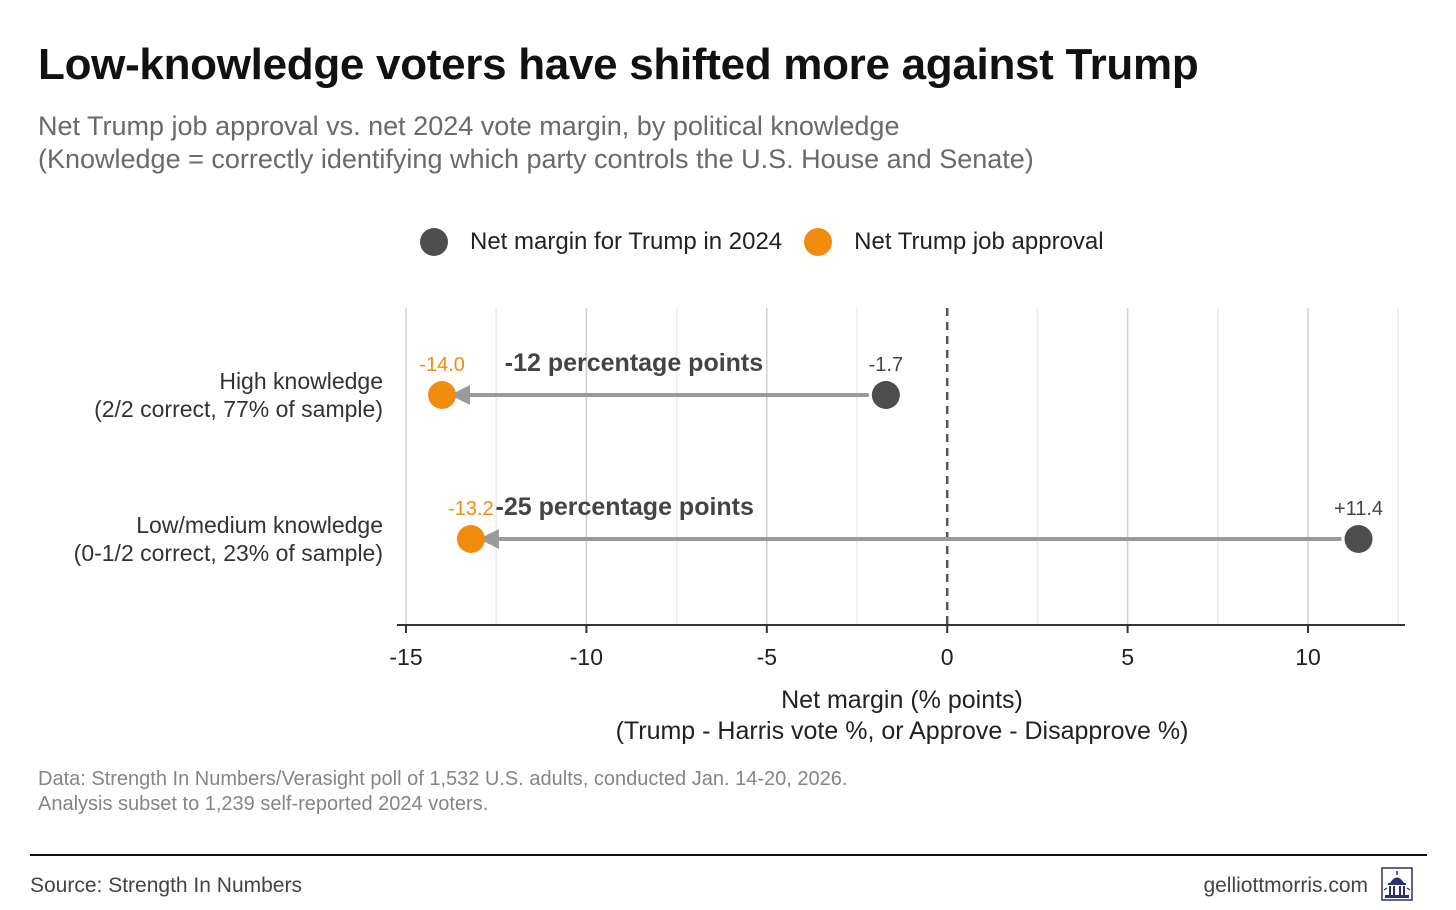 This screenshot has height=910, width=1456. I want to click on legend-item-job-approval: Net Trump job approval, so click(954, 242).